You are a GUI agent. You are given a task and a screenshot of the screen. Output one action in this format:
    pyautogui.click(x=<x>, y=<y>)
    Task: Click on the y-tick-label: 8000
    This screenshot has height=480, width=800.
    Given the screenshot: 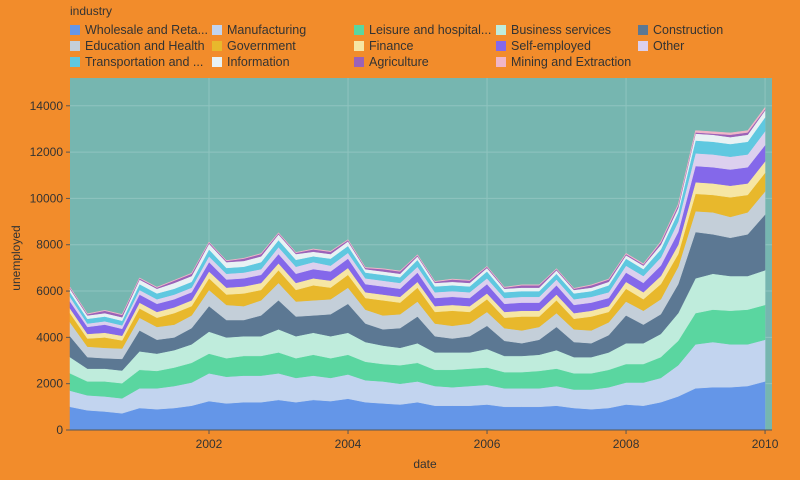 What is the action you would take?
    pyautogui.click(x=49, y=245)
    